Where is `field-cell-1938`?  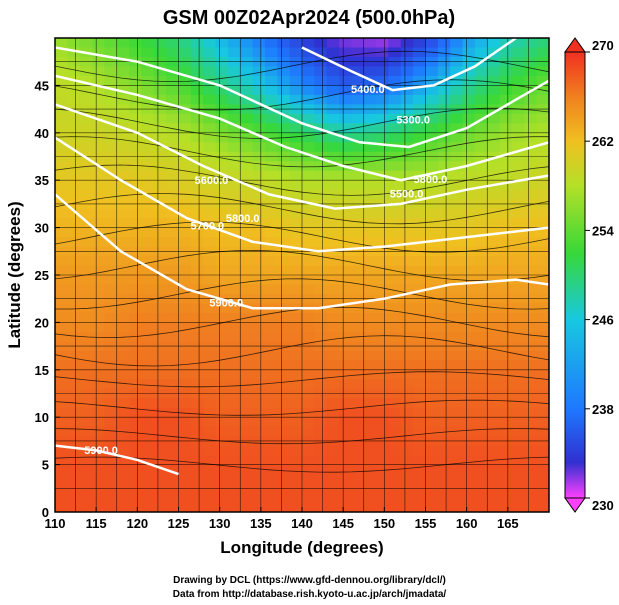
field-cell-1938 is located at coordinates (284, 498).